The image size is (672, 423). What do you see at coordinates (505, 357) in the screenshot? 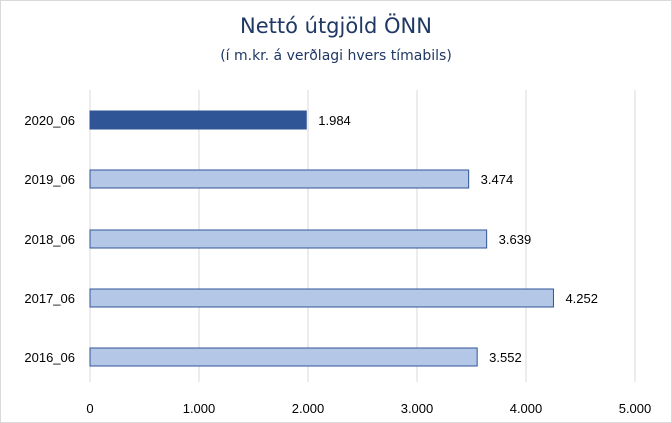
I see `data-label: 3.552` at bounding box center [505, 357].